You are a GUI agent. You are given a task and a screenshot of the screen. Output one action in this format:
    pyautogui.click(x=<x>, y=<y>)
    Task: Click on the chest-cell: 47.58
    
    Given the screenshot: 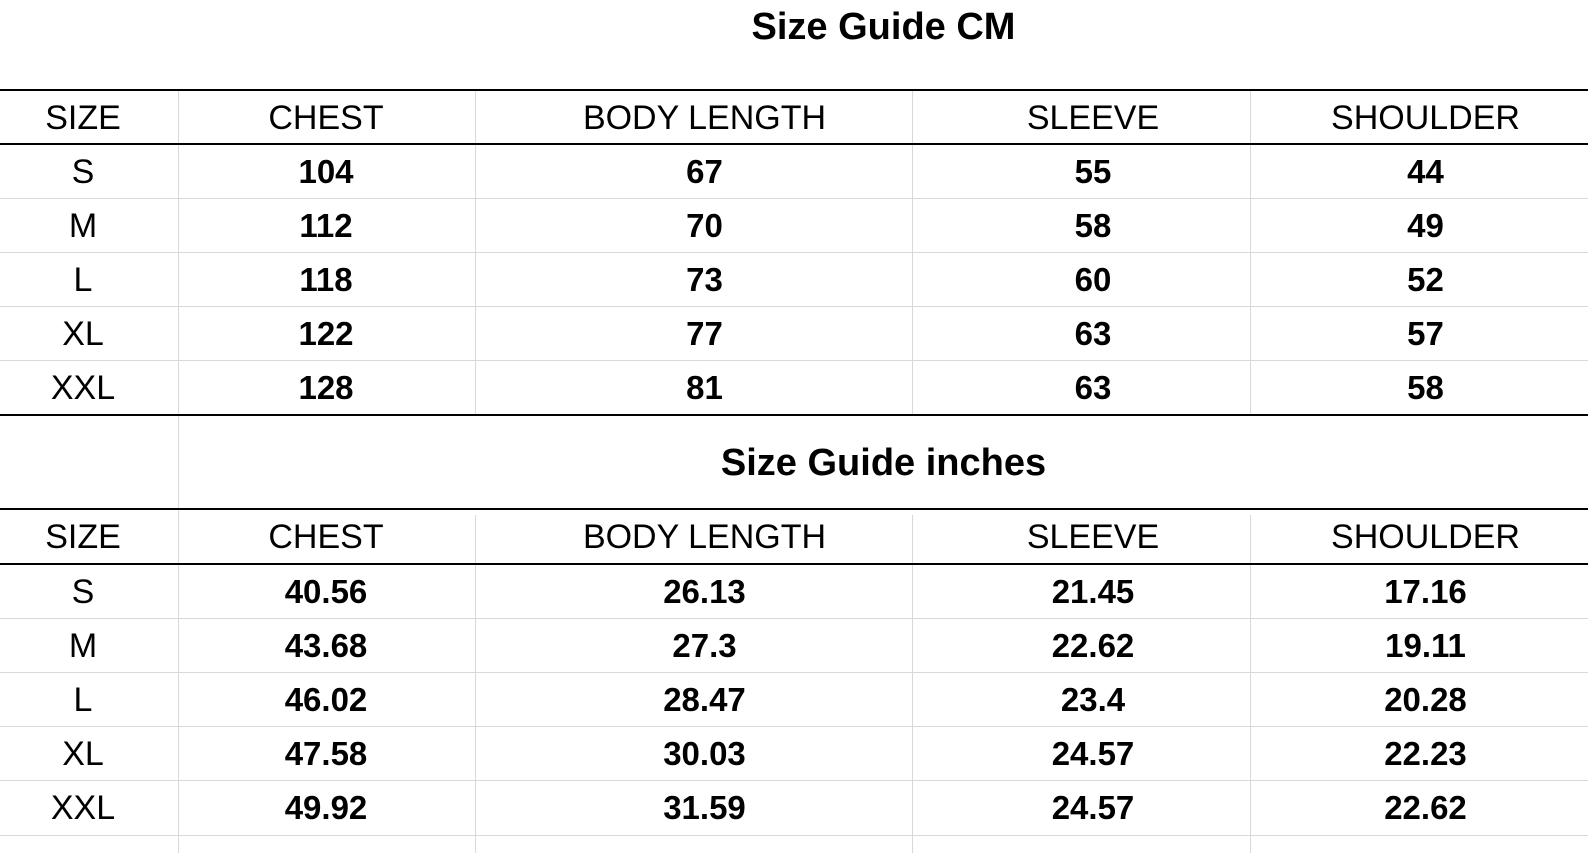 What is the action you would take?
    pyautogui.click(x=326, y=753)
    